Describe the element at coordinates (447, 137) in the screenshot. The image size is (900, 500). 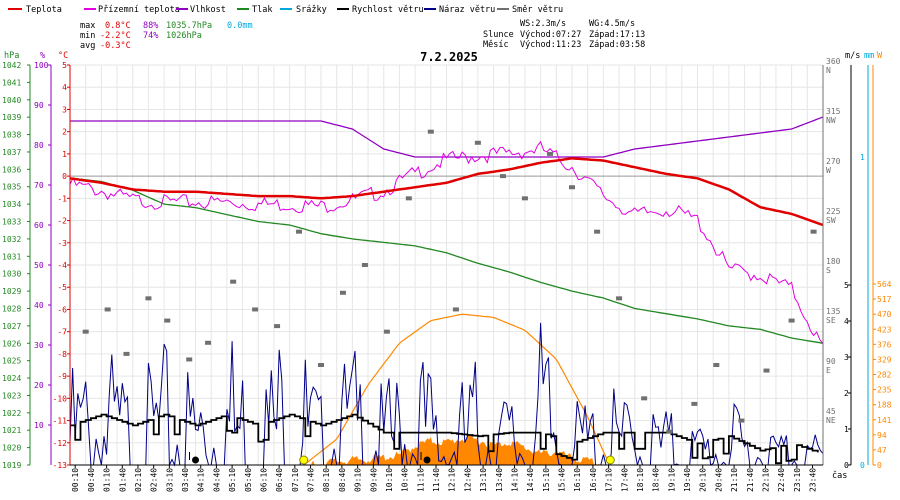
I see `humidity-line` at that location.